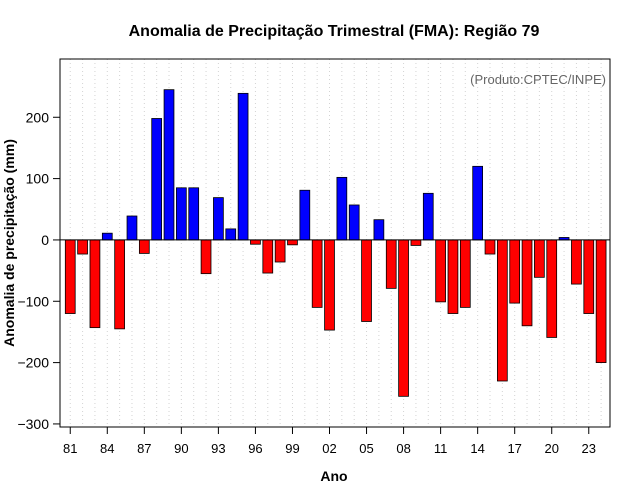 The width and height of the screenshot is (640, 500). What do you see at coordinates (403, 448) in the screenshot?
I see `x-tick-label: 08` at bounding box center [403, 448].